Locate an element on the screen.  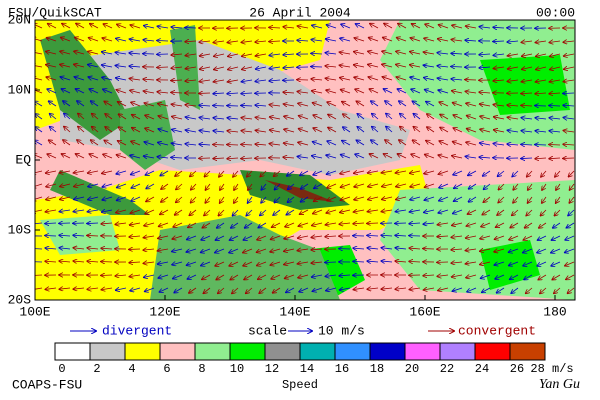
colorbar-label: 12 is located at coordinates (272, 369).